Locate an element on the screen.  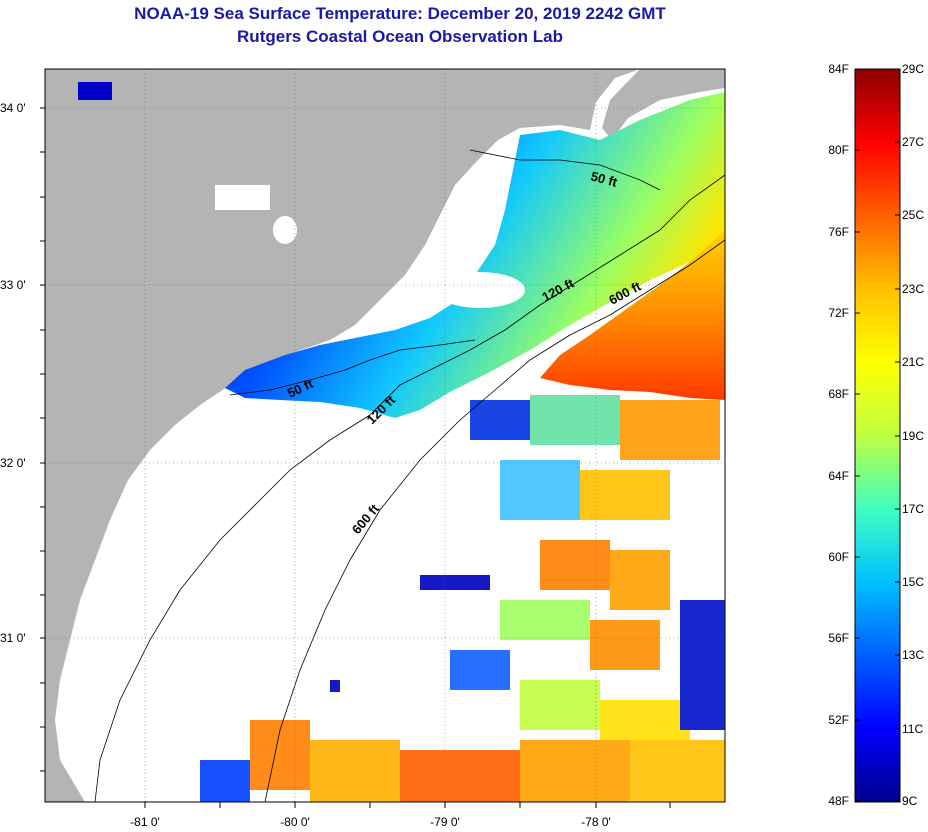
outer-banks is located at coordinates (663, 104).